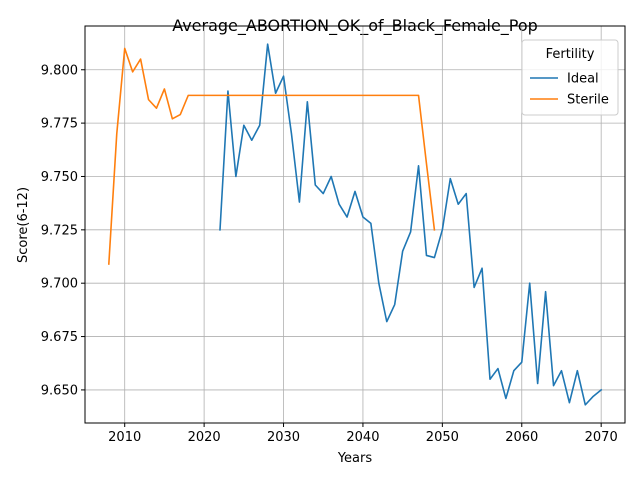 The height and width of the screenshot is (480, 640). What do you see at coordinates (59, 337) in the screenshot?
I see `y-tick-label: 9.675` at bounding box center [59, 337].